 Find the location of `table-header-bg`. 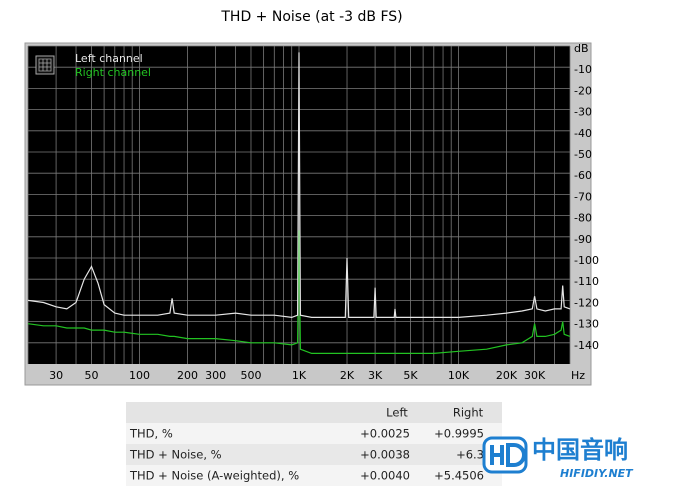

table-header-bg is located at coordinates (314, 412).